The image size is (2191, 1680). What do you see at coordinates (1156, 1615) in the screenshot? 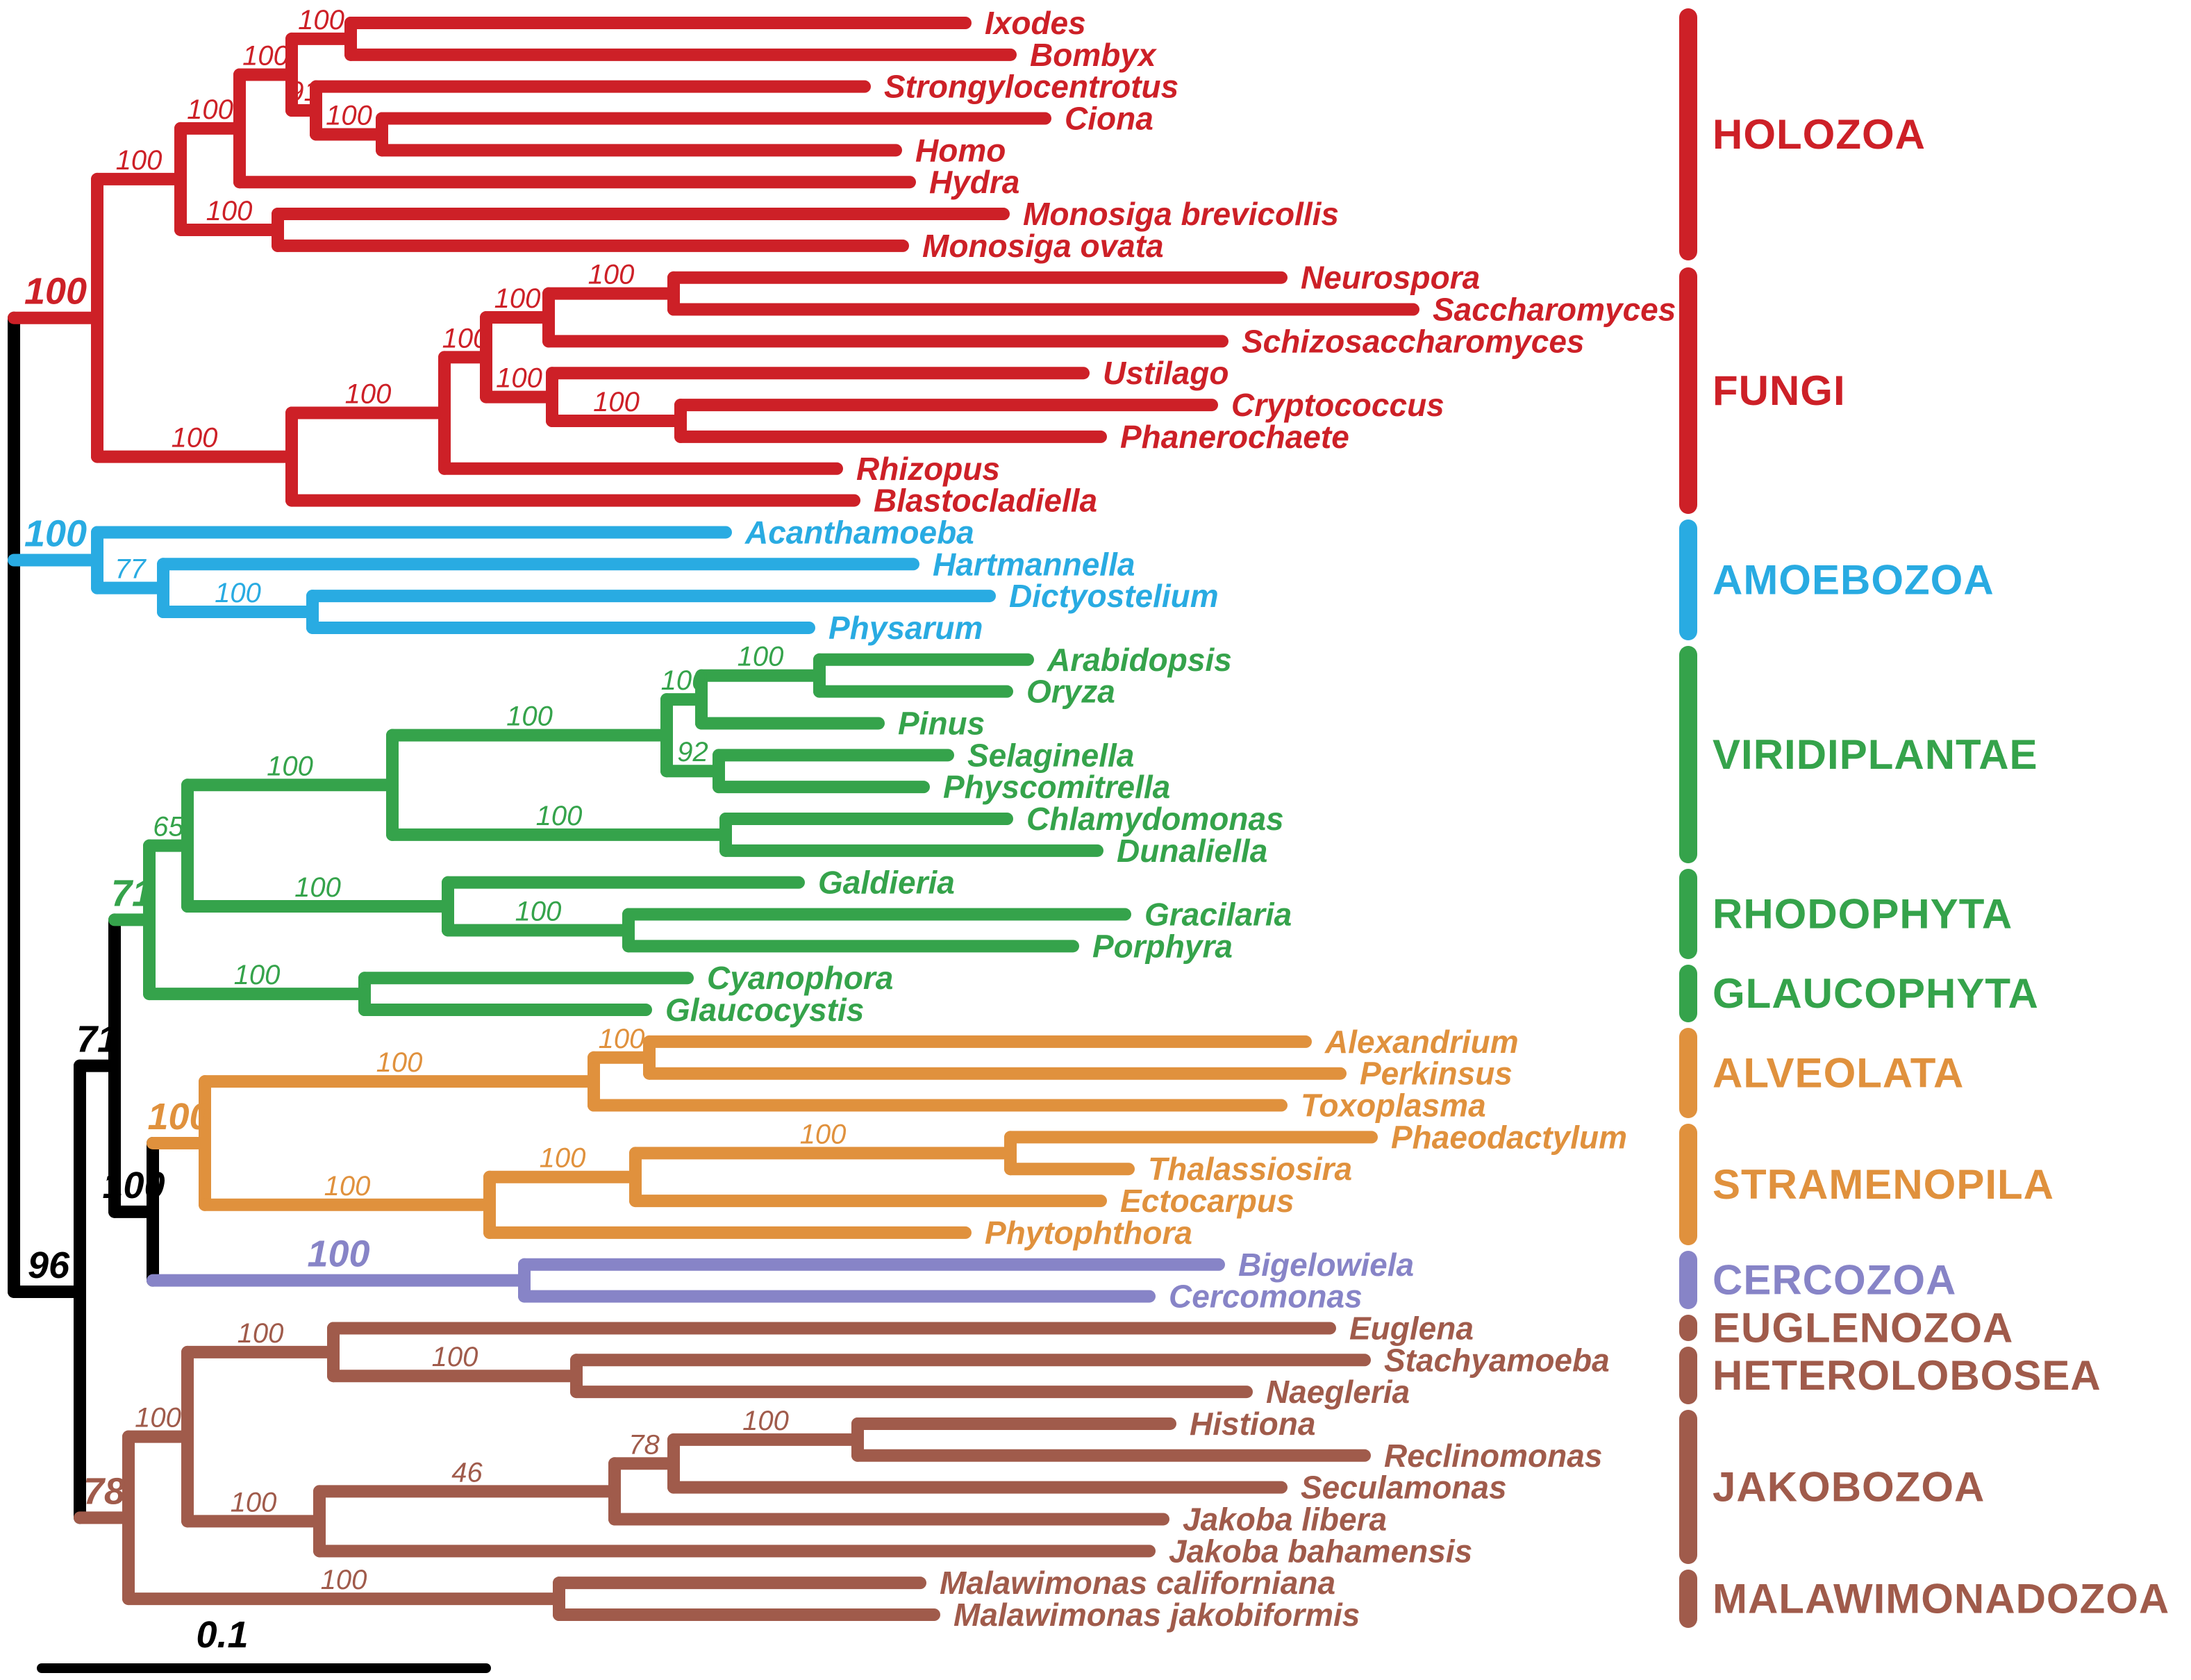
I see `taxon-label-malawimonas-jakobiformis: Malawimonas jakobiformis` at bounding box center [1156, 1615].